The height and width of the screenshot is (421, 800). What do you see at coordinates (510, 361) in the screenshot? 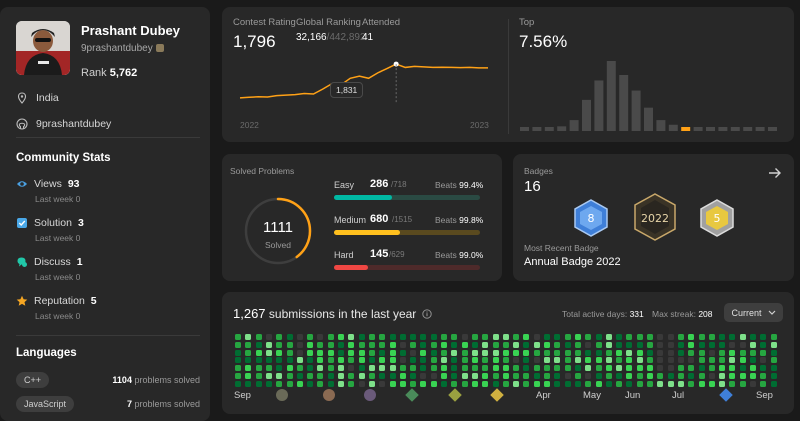
I see `submission-heatmap` at bounding box center [510, 361].